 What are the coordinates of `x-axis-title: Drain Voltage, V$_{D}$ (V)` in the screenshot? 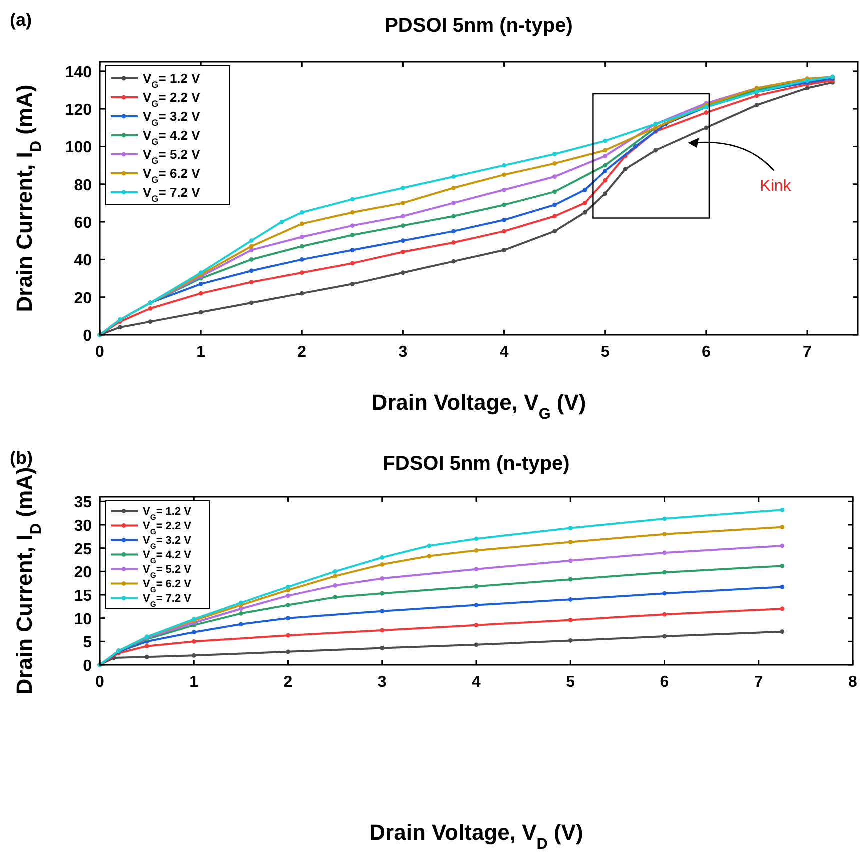 It's located at (477, 836).